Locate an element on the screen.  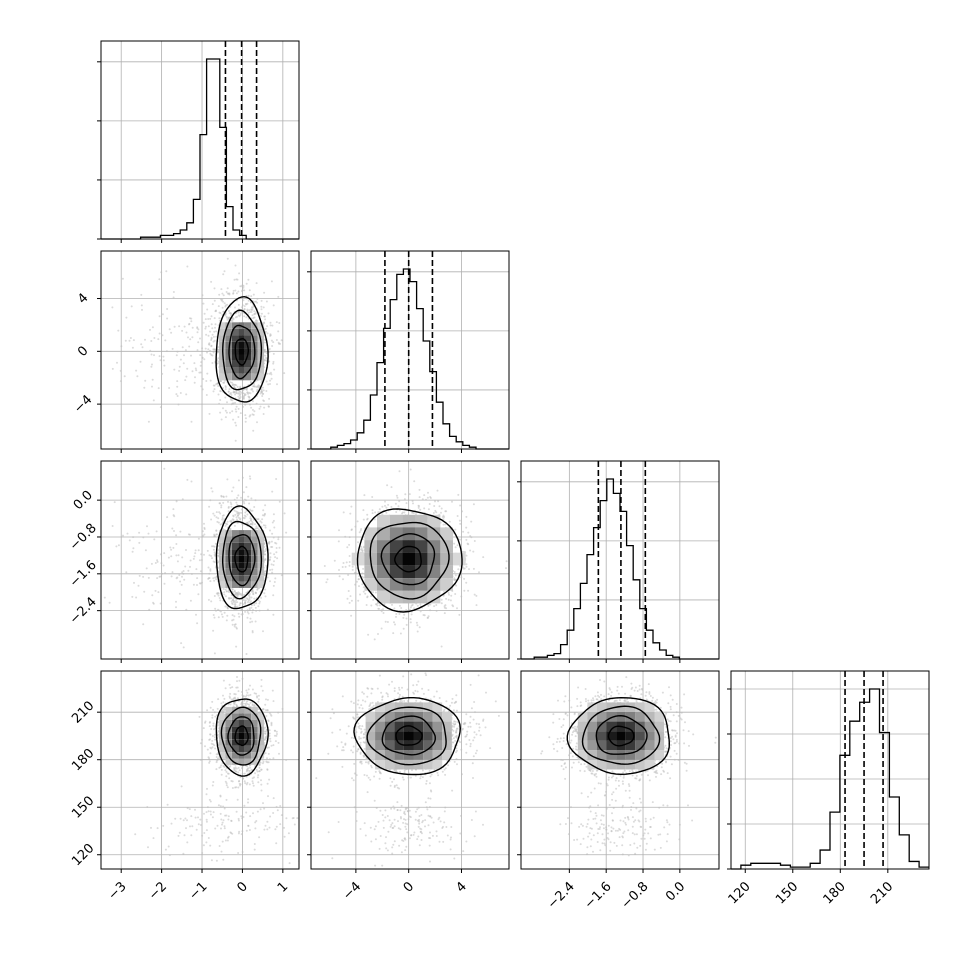
x-tick-label: −2 is located at coordinates (158, 891).